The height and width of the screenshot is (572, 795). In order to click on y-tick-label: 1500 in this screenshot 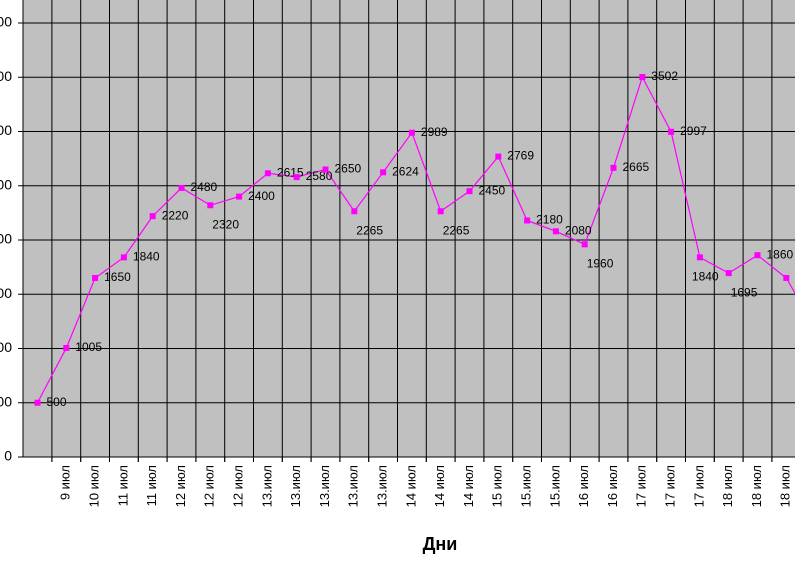, I will do `click(6, 293)`.